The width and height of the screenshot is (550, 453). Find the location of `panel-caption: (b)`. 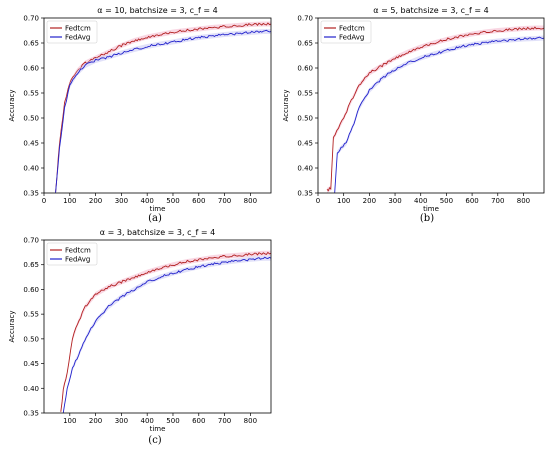

panel-caption: (b) is located at coordinates (427, 218).